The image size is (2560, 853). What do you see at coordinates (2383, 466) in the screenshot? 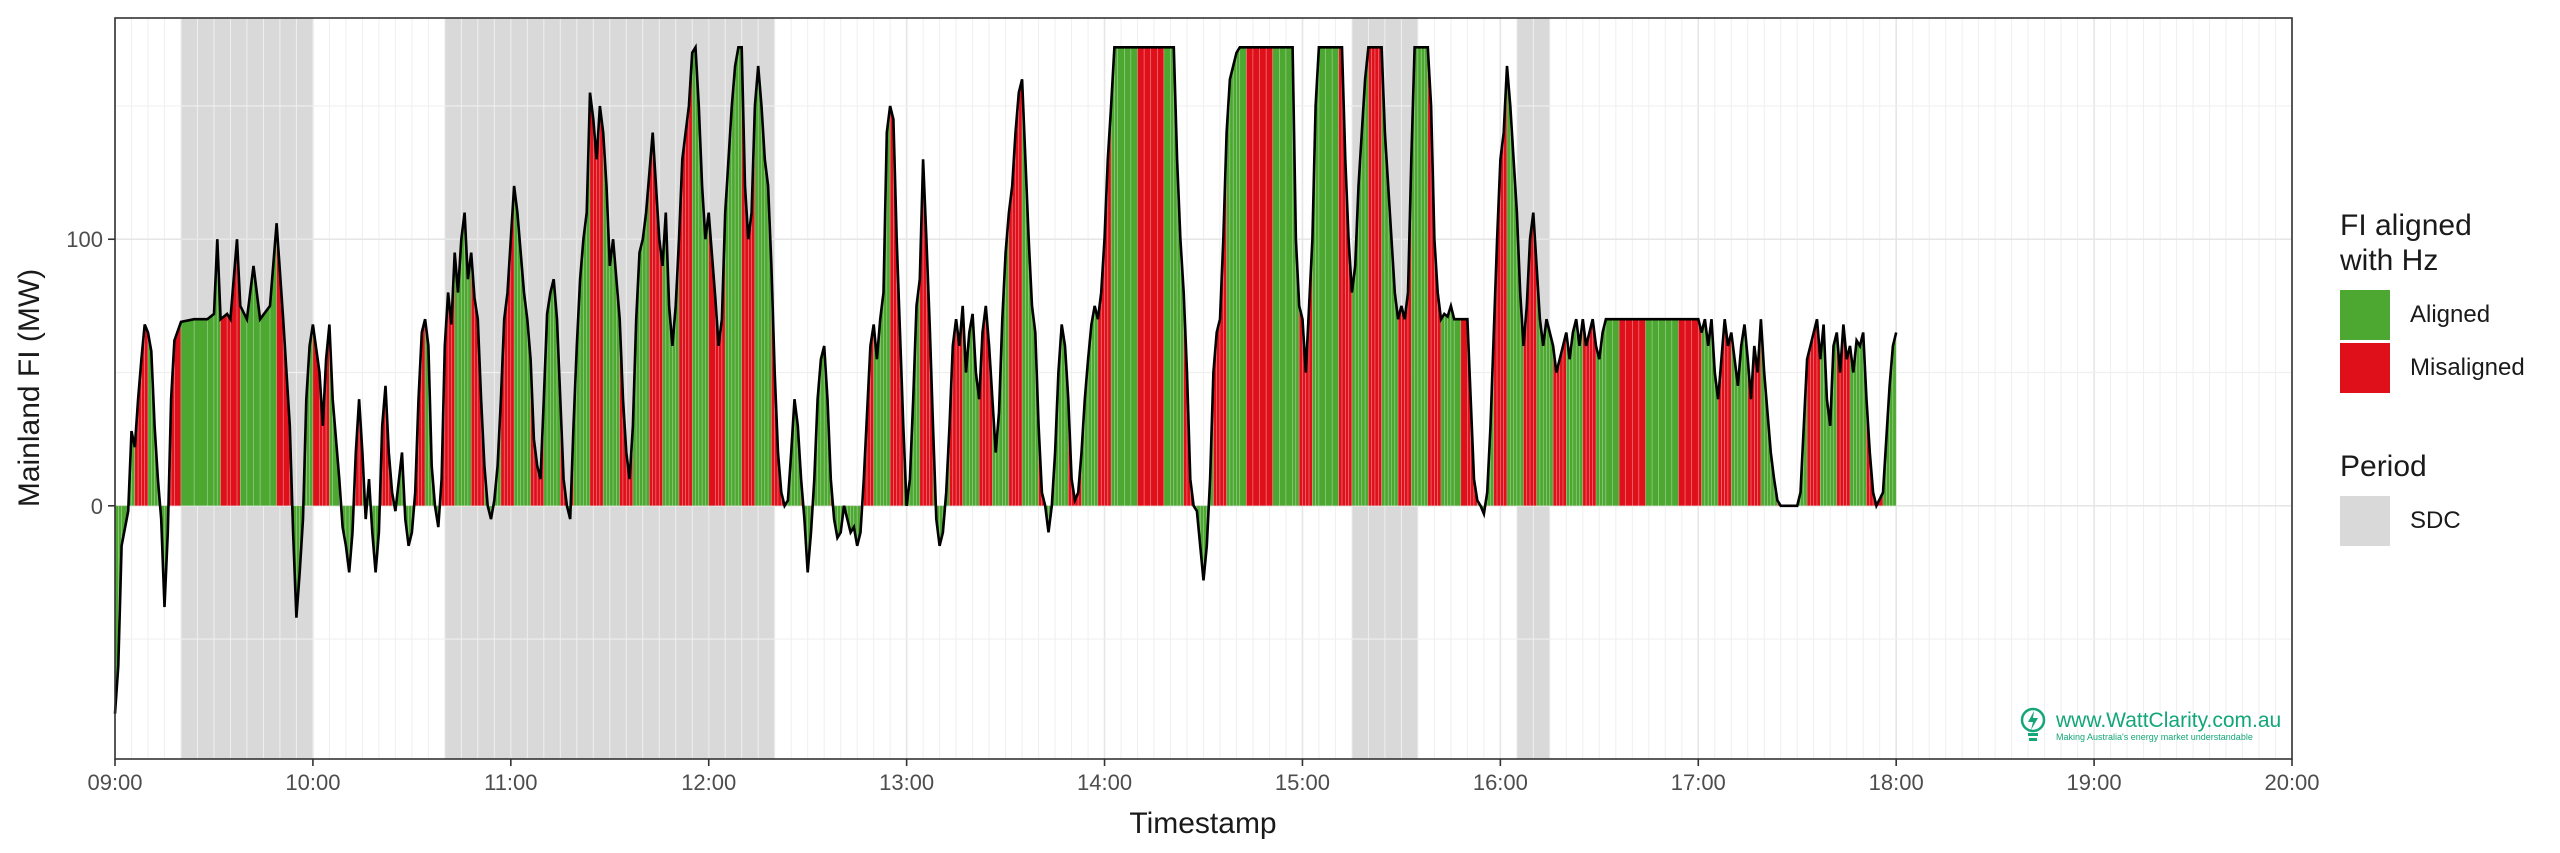
I see `legend-title-period: Period` at bounding box center [2383, 466].